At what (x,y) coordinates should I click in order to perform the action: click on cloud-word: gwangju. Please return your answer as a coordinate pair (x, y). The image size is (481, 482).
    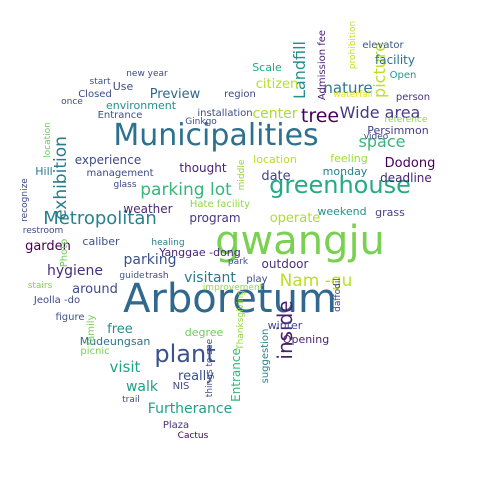
    Looking at the image, I should click on (300, 241).